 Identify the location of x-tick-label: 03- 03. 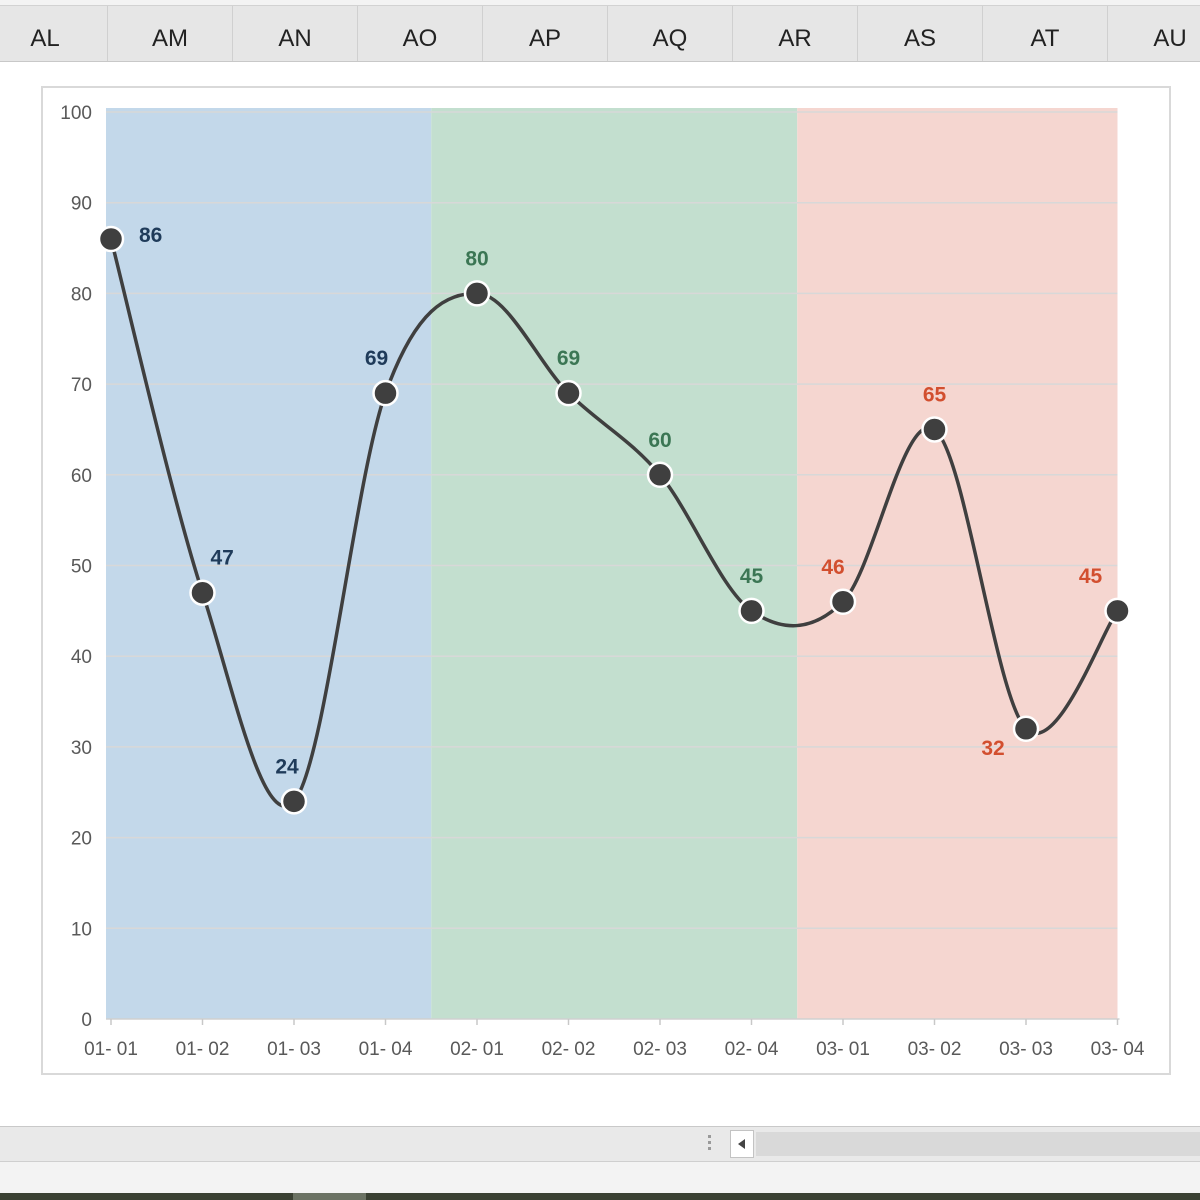
(1026, 1049).